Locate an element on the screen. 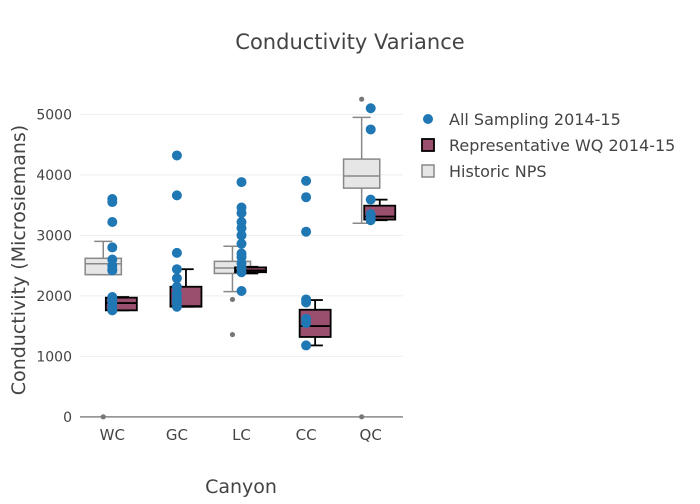 Image resolution: width=700 pixels, height=504 pixels. legend-item: Representative WQ 2014-15 is located at coordinates (548, 145).